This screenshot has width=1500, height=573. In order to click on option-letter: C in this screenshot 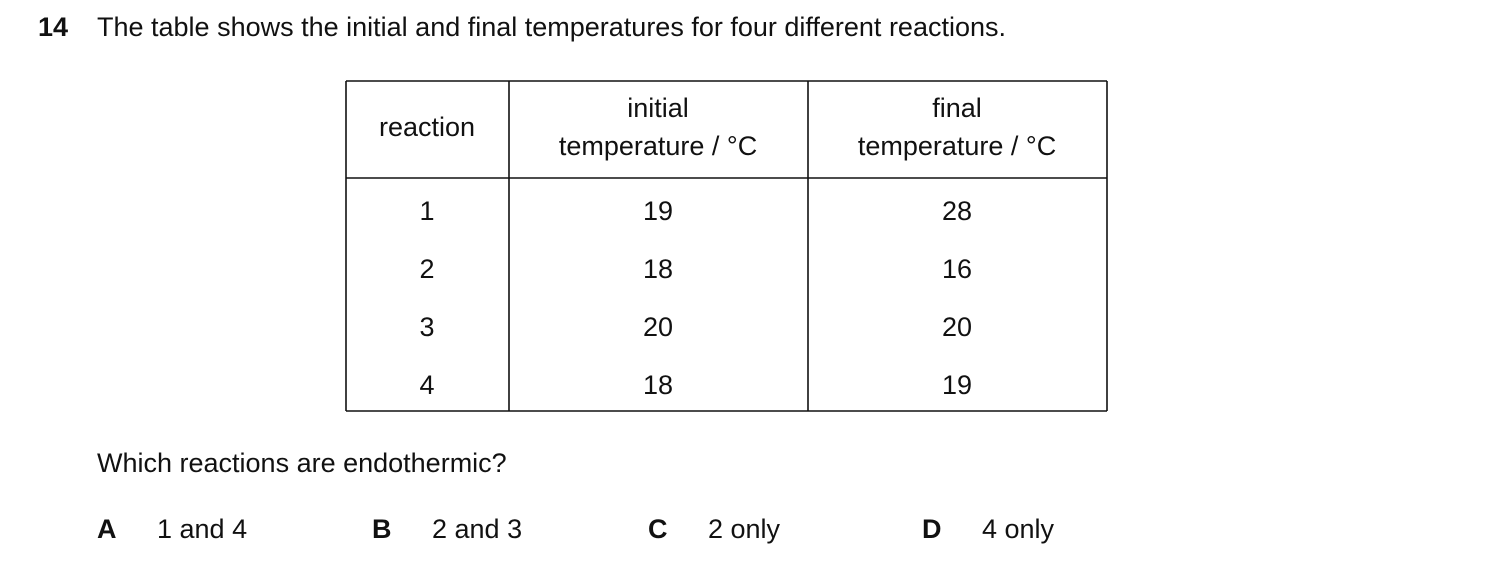, I will do `click(658, 529)`.